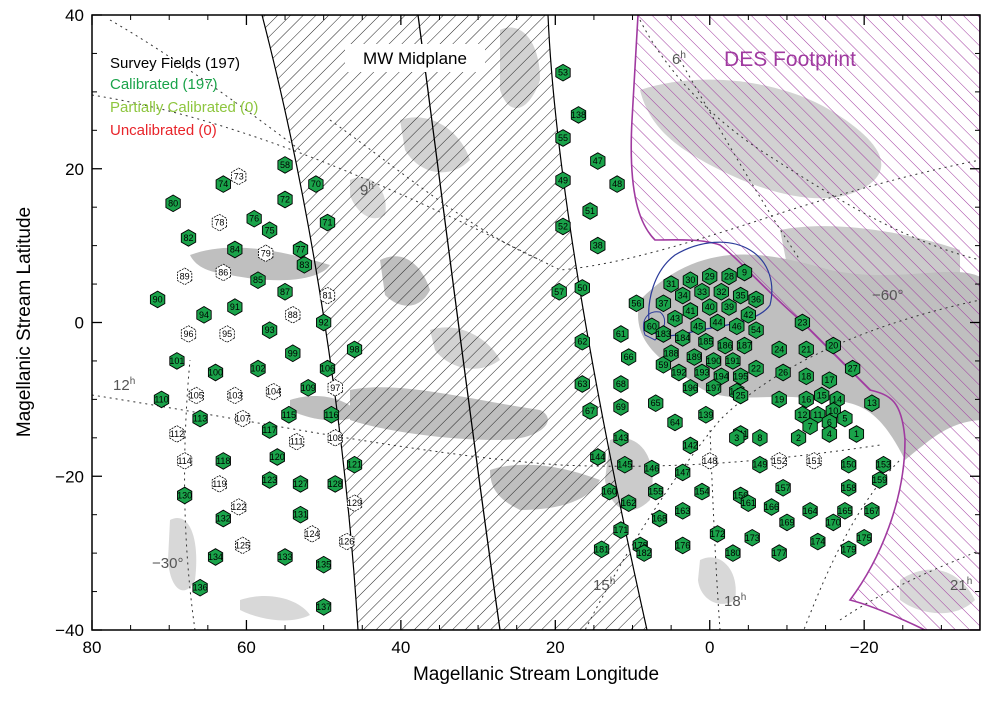 Image resolution: width=1000 pixels, height=716 pixels. I want to click on survey-field-label: 149, so click(759, 465).